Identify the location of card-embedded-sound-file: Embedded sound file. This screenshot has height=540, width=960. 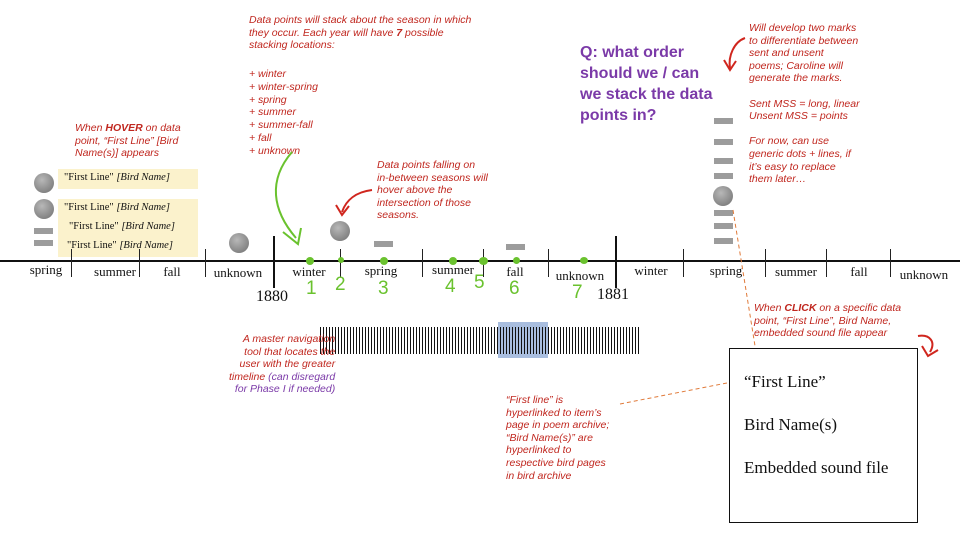
(816, 467).